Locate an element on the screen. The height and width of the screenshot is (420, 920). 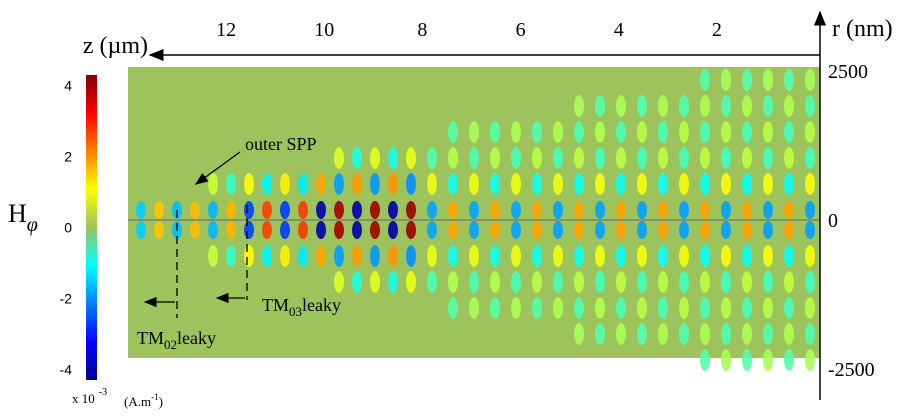
colorbar-unit-exp: -1 is located at coordinates (155, 397).